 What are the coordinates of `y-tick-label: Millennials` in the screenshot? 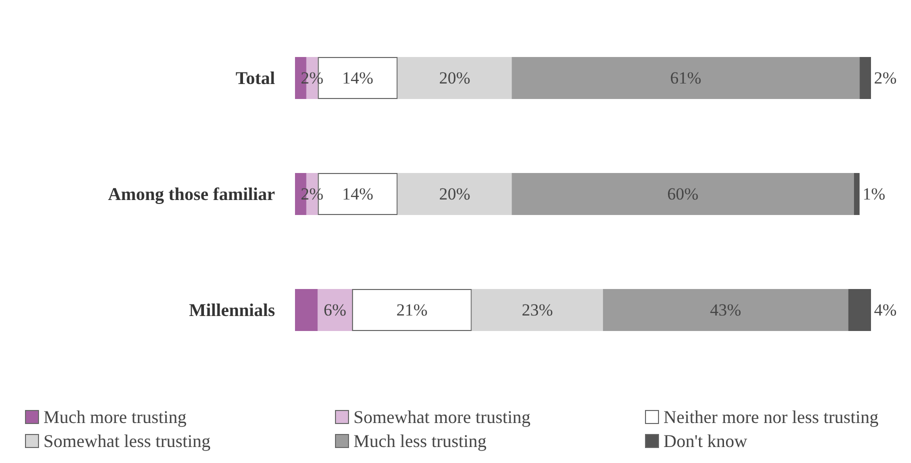 It's located at (231, 310).